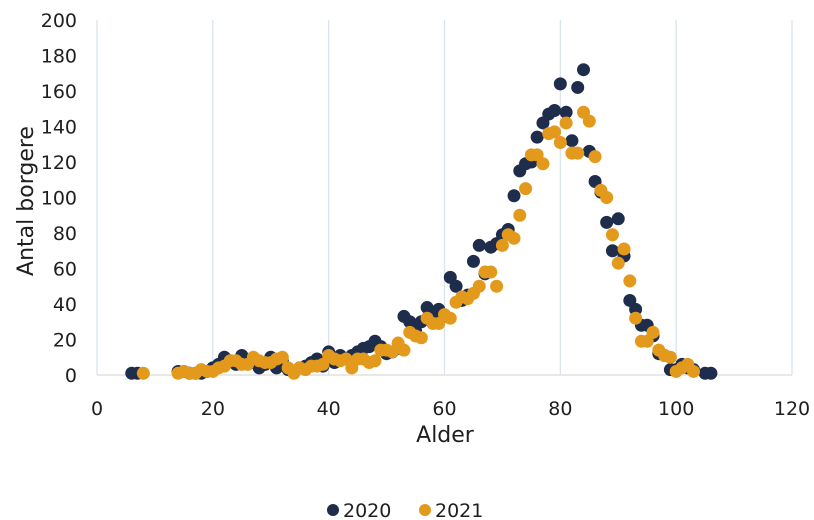 The width and height of the screenshot is (814, 520). I want to click on y-tick-labels: 0 20 40 60 80 100 120 140 160 180 200, so click(59, 198).